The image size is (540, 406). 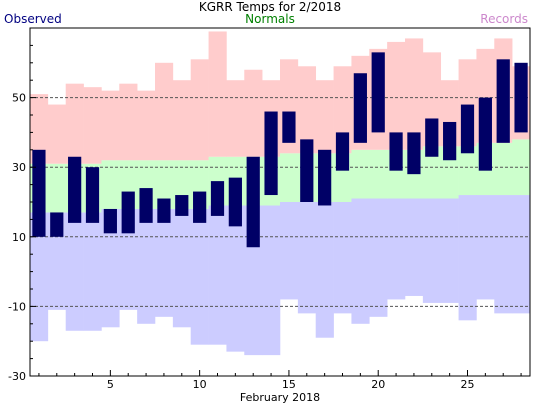 I want to click on y-tick-label: 50, so click(x=19, y=98).